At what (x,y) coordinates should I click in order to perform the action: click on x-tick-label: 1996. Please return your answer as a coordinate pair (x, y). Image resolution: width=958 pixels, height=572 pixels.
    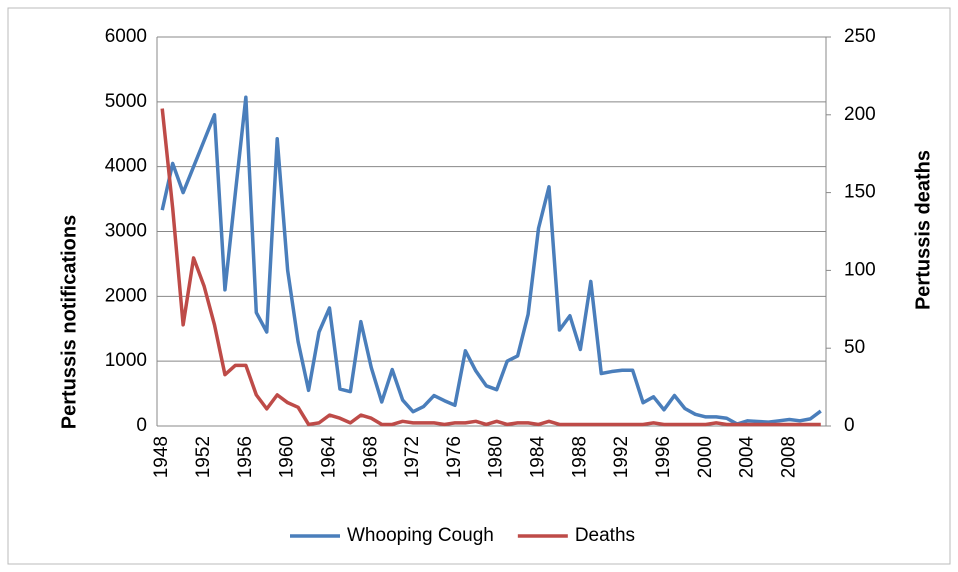
    Looking at the image, I should click on (663, 457).